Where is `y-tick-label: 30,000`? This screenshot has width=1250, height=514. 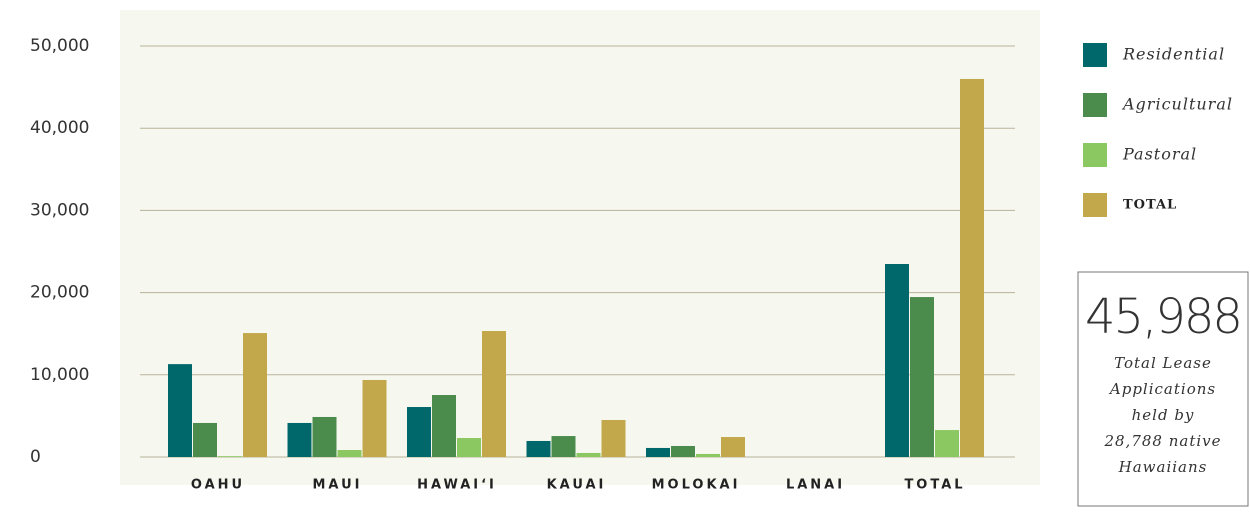 y-tick-label: 30,000 is located at coordinates (59, 210).